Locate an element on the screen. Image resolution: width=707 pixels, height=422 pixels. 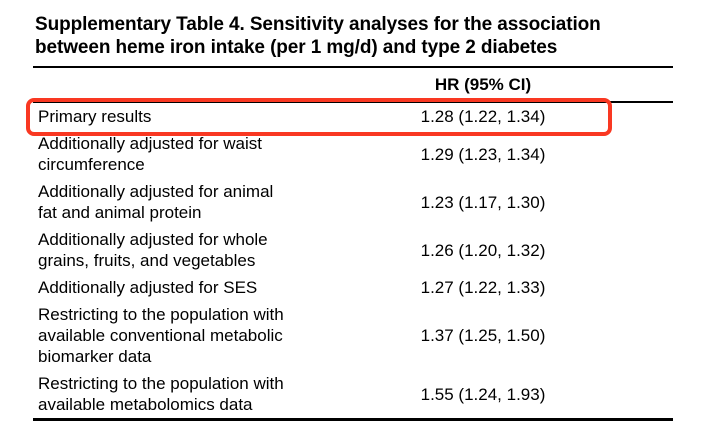
row-value-hr-ci: 1.23 (1.17, 1.30) is located at coordinates (483, 202).